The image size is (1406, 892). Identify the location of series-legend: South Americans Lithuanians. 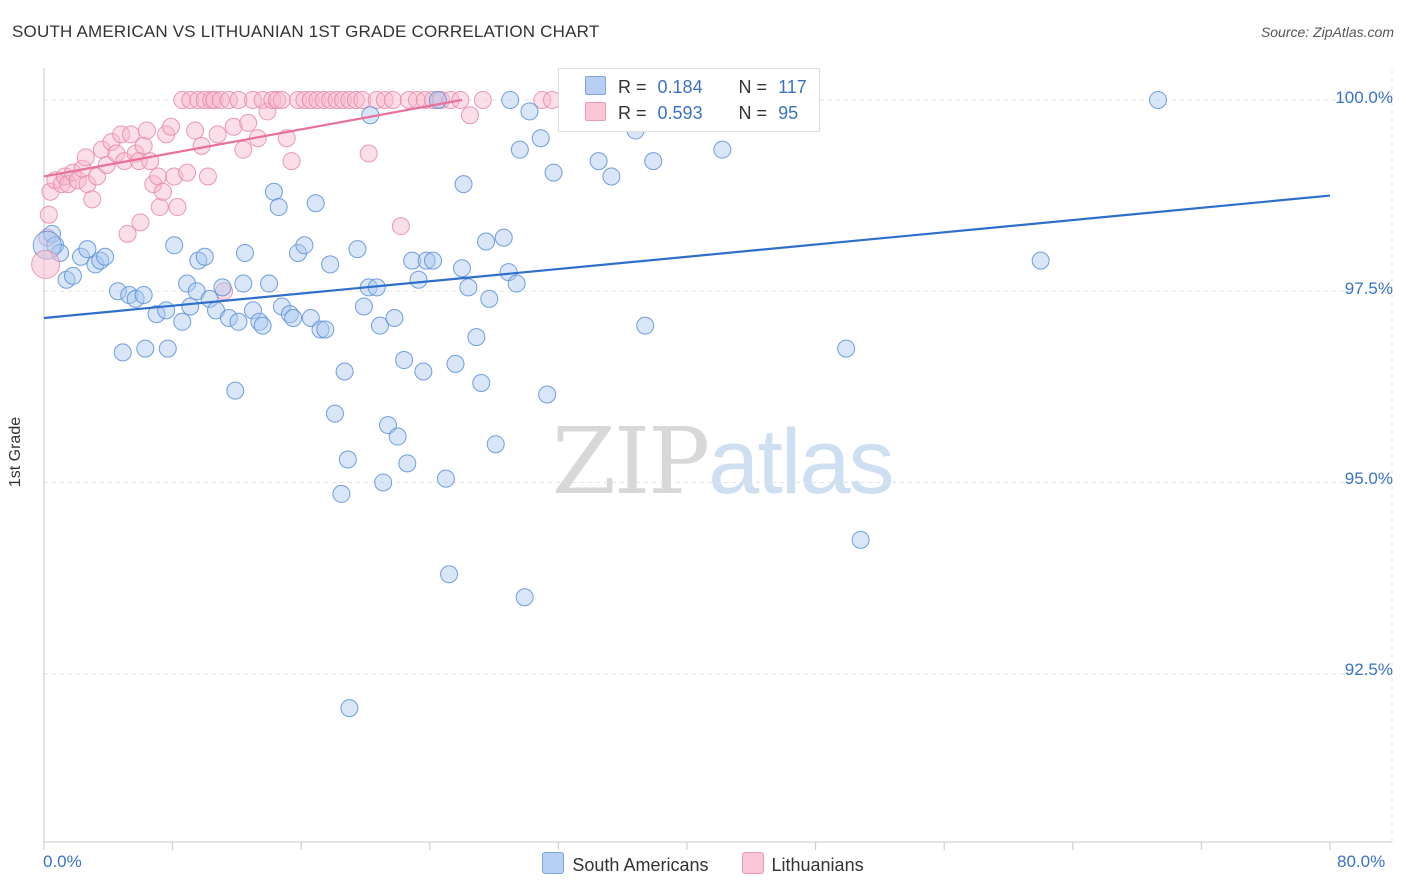
(703, 864).